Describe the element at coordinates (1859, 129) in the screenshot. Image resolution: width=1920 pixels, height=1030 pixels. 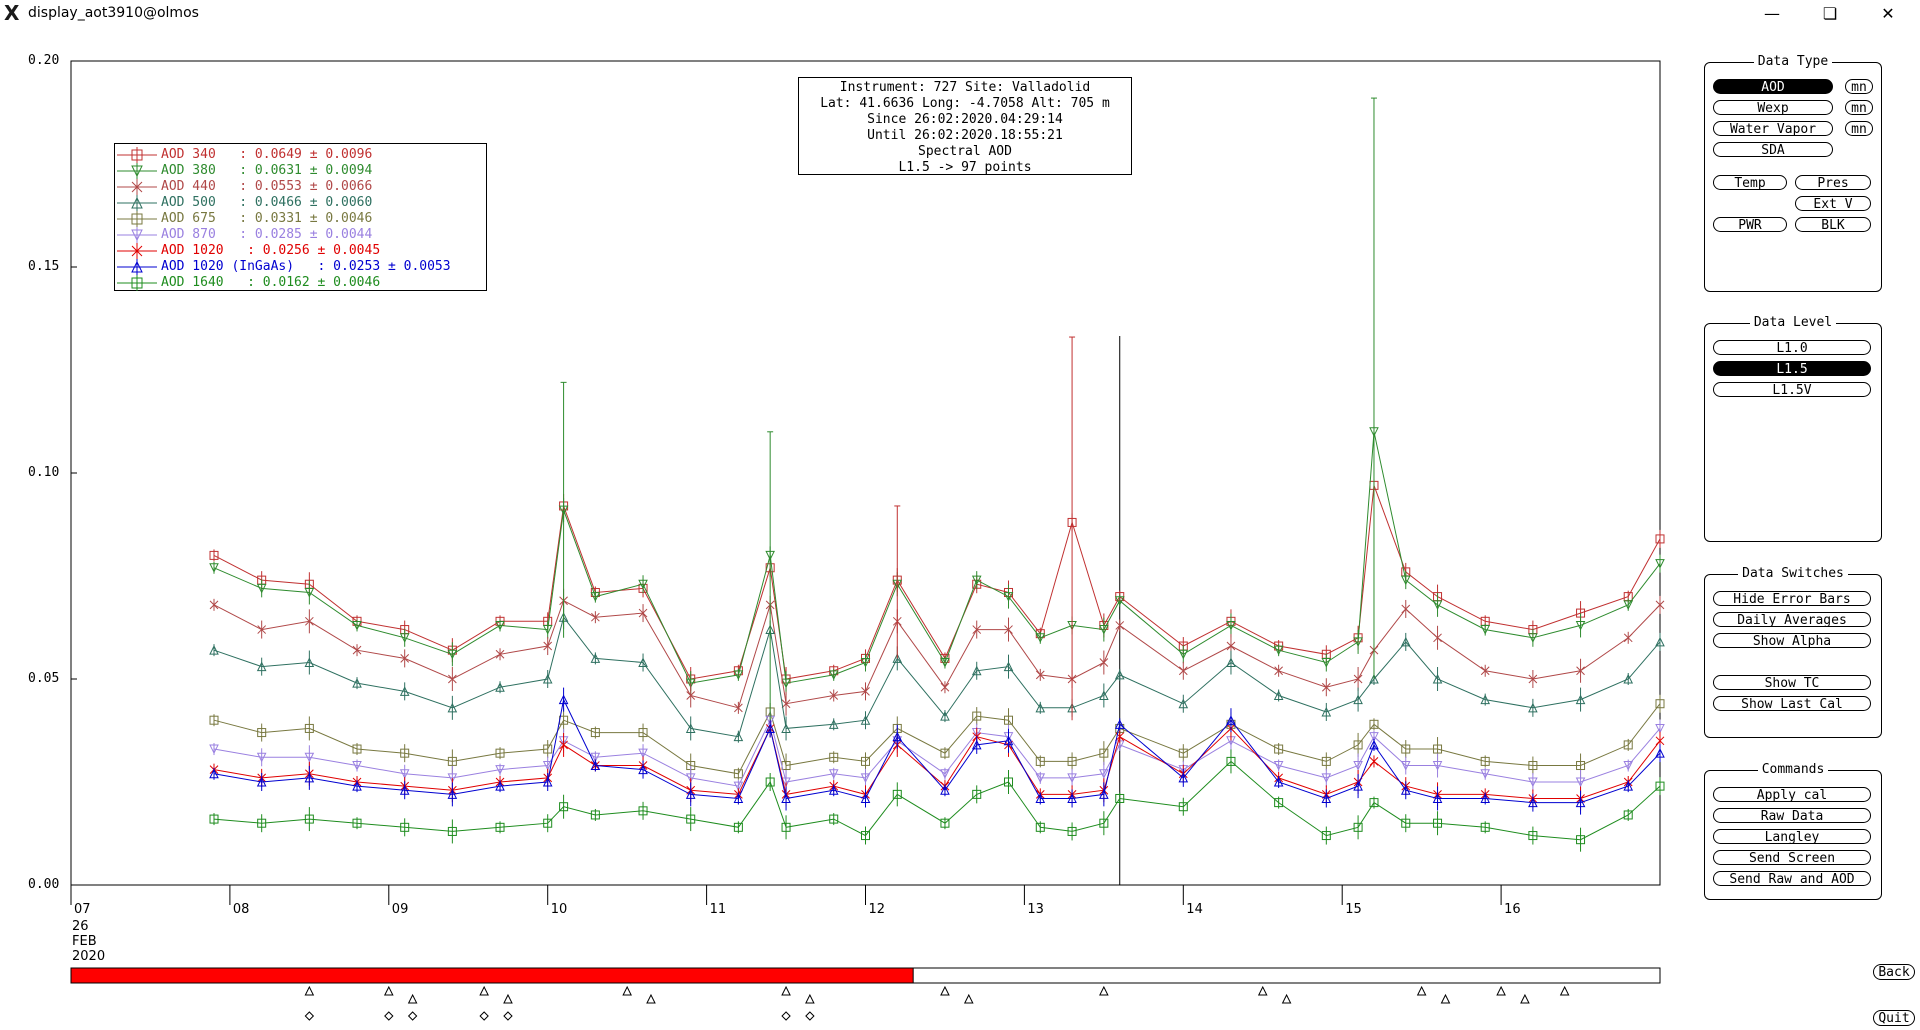
I see `water-vapor-mn-button: mn` at that location.